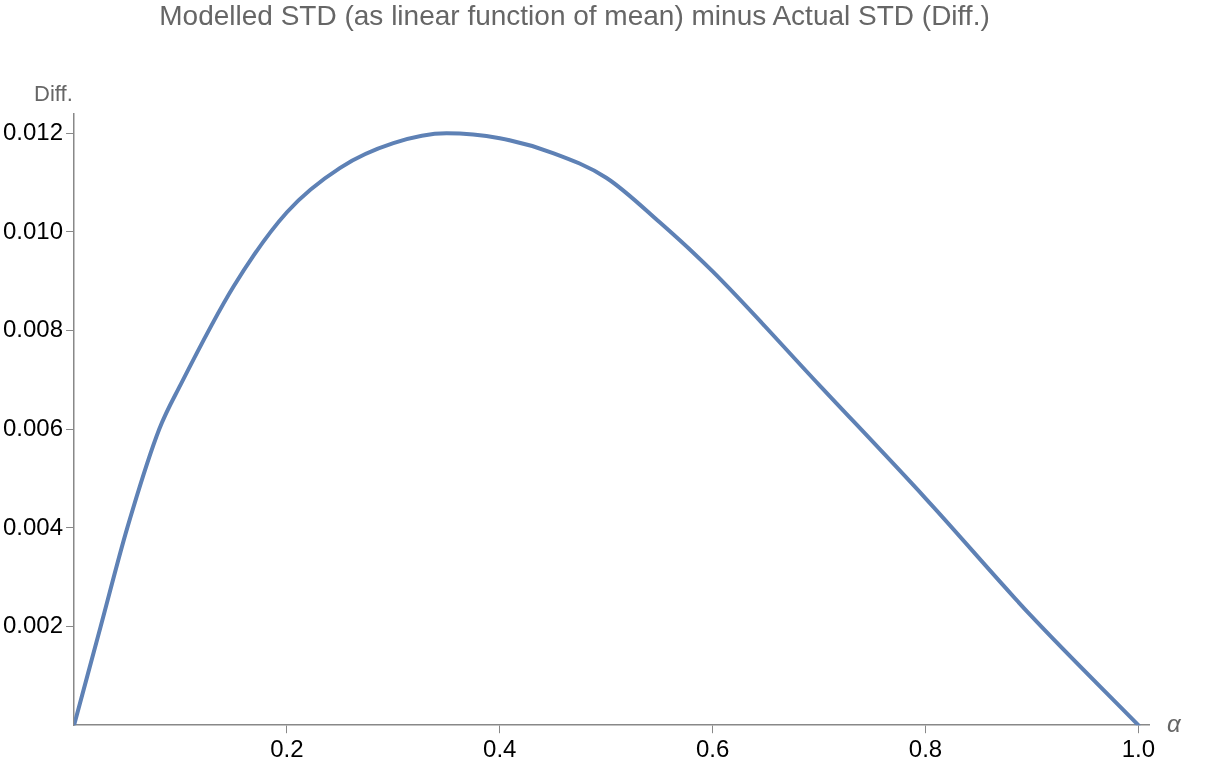  What do you see at coordinates (1138, 749) in the screenshot?
I see `x-tick-label: 1.0` at bounding box center [1138, 749].